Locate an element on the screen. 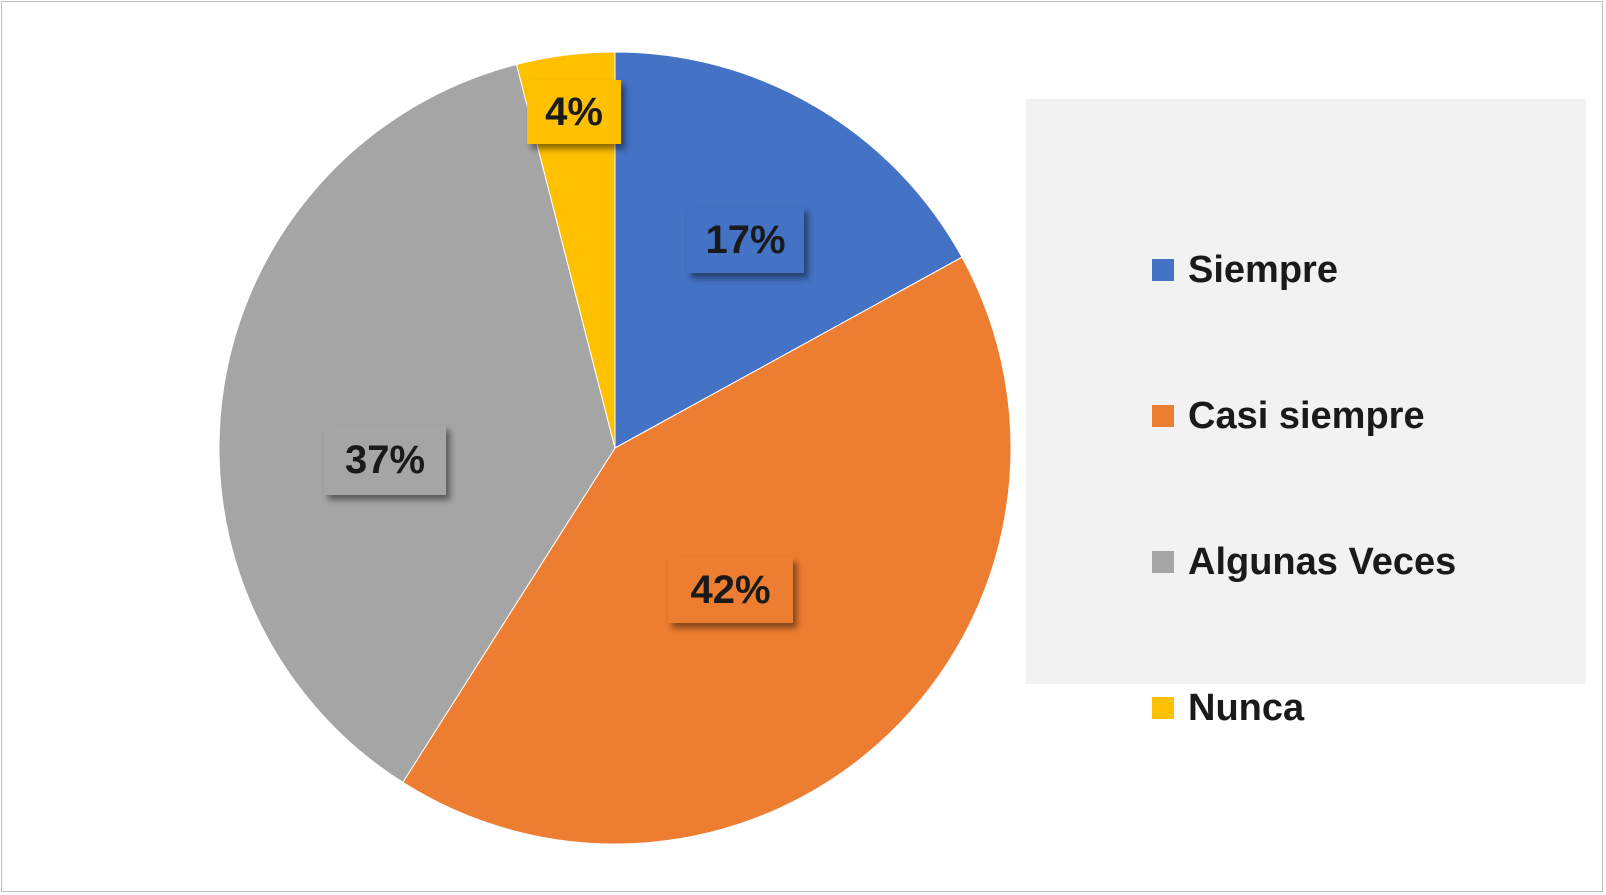 Image resolution: width=1606 pixels, height=895 pixels. legend-swatch-casi-siempre is located at coordinates (1163, 416).